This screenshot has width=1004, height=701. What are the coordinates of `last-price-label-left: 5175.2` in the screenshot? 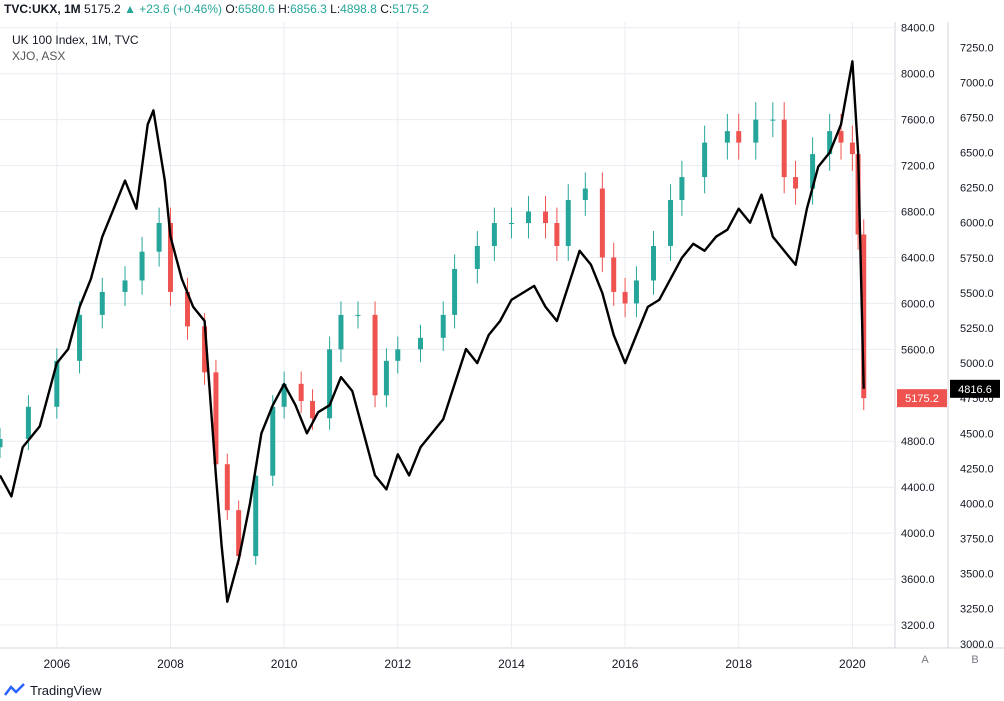 It's located at (922, 399).